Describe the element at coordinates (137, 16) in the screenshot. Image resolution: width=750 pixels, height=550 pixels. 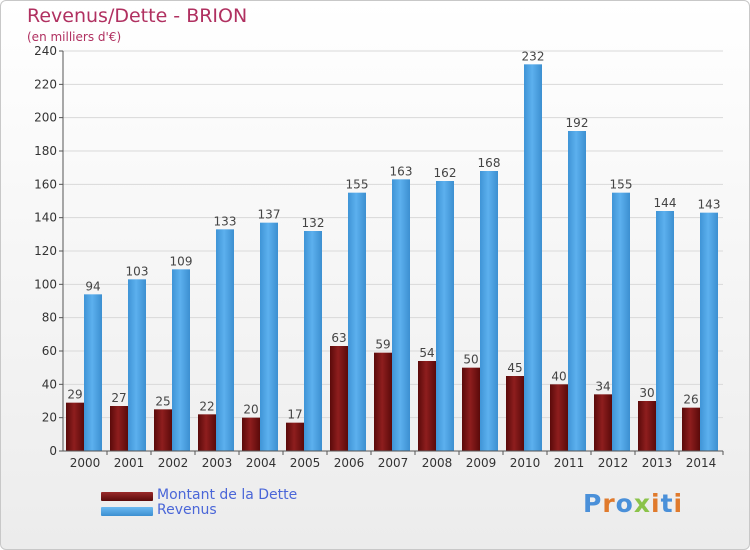
I see `chart-title: Revenus/Dette - BRION` at that location.